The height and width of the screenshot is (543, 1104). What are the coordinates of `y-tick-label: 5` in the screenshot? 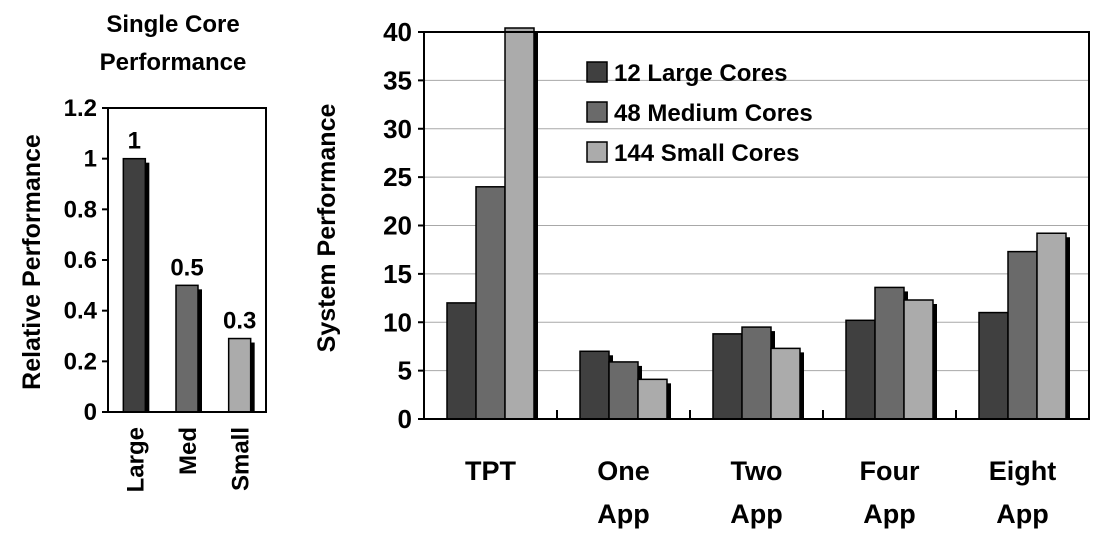 It's located at (405, 371).